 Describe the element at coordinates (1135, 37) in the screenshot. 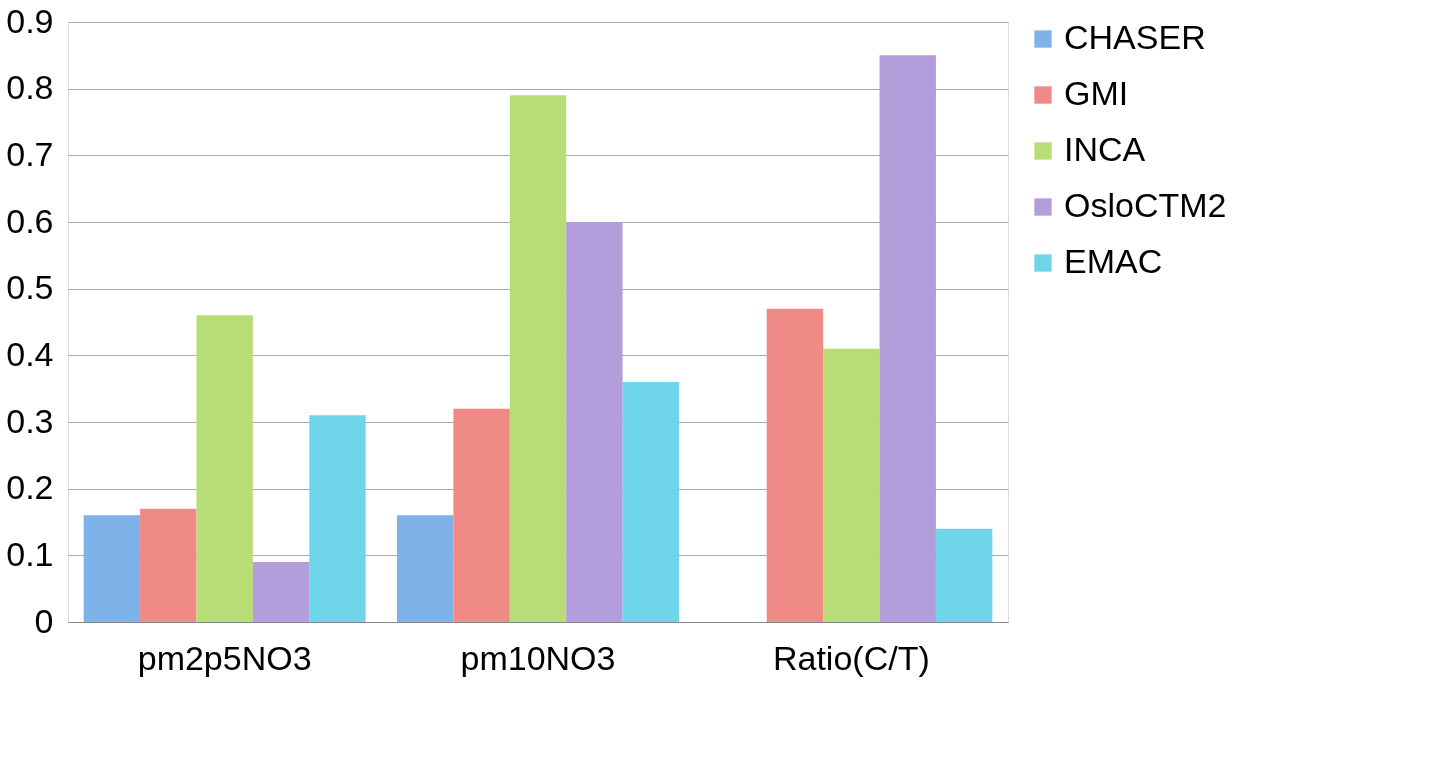

I see `legend-label: CHASER` at that location.